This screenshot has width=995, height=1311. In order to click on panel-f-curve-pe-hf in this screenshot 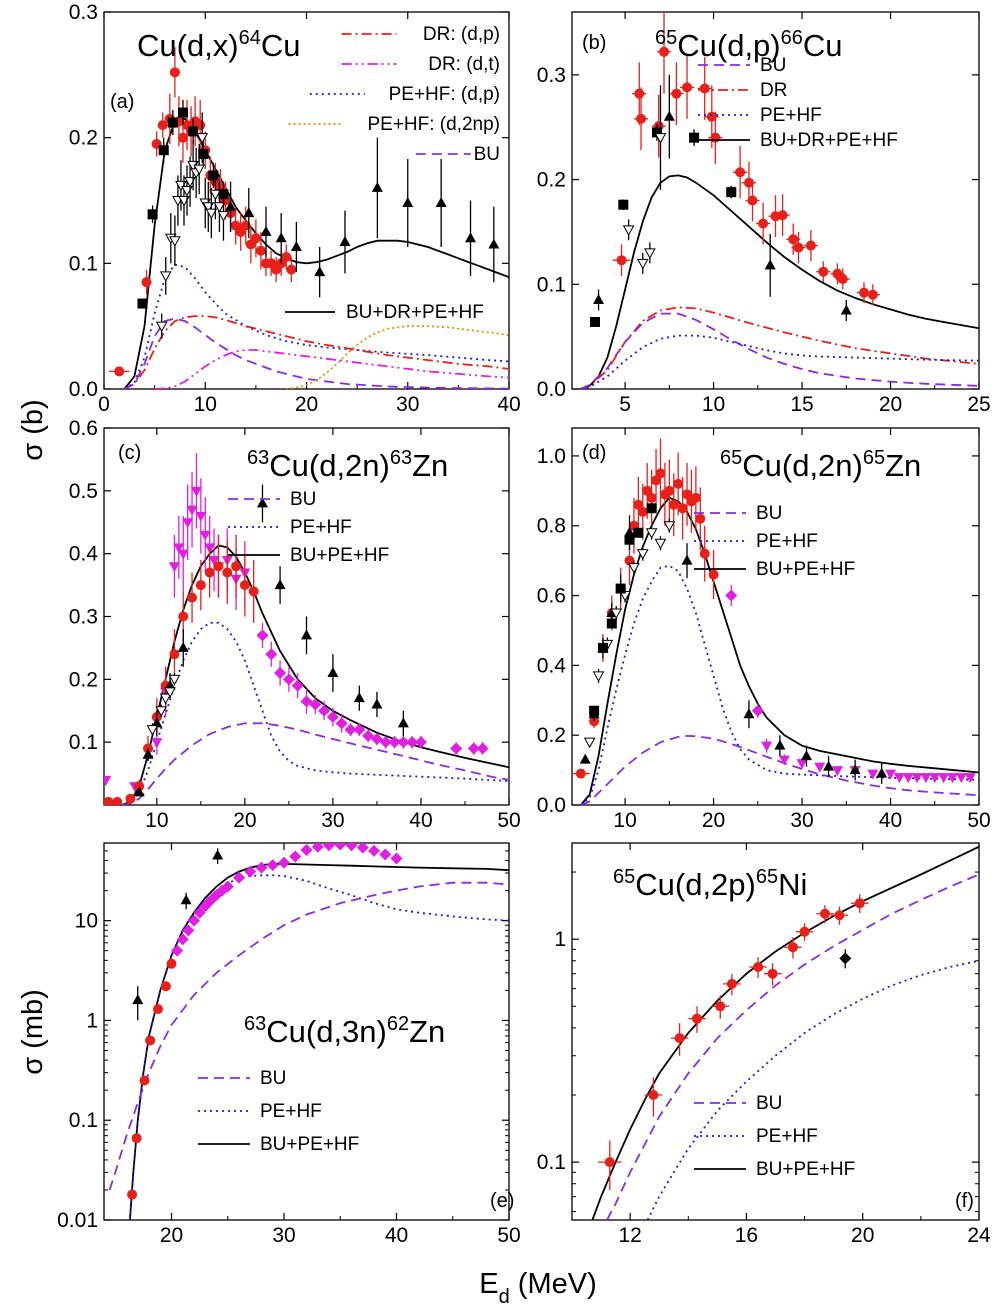, I will do `click(812, 1089)`.